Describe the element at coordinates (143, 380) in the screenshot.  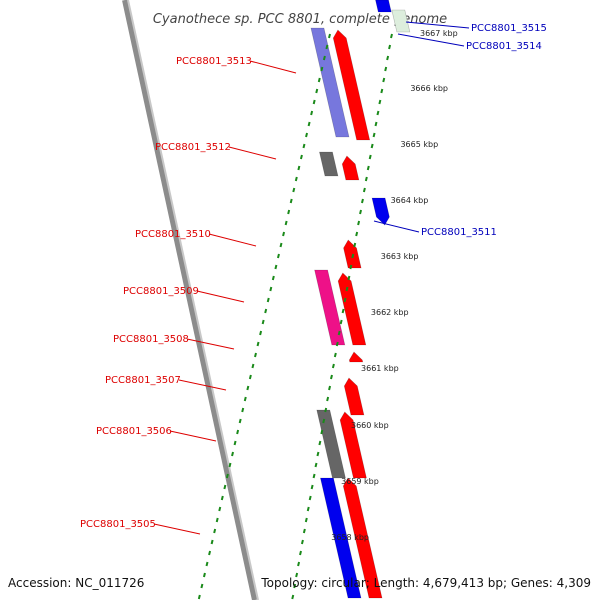
I see `left-gene-label: PCC8801_3507` at that location.